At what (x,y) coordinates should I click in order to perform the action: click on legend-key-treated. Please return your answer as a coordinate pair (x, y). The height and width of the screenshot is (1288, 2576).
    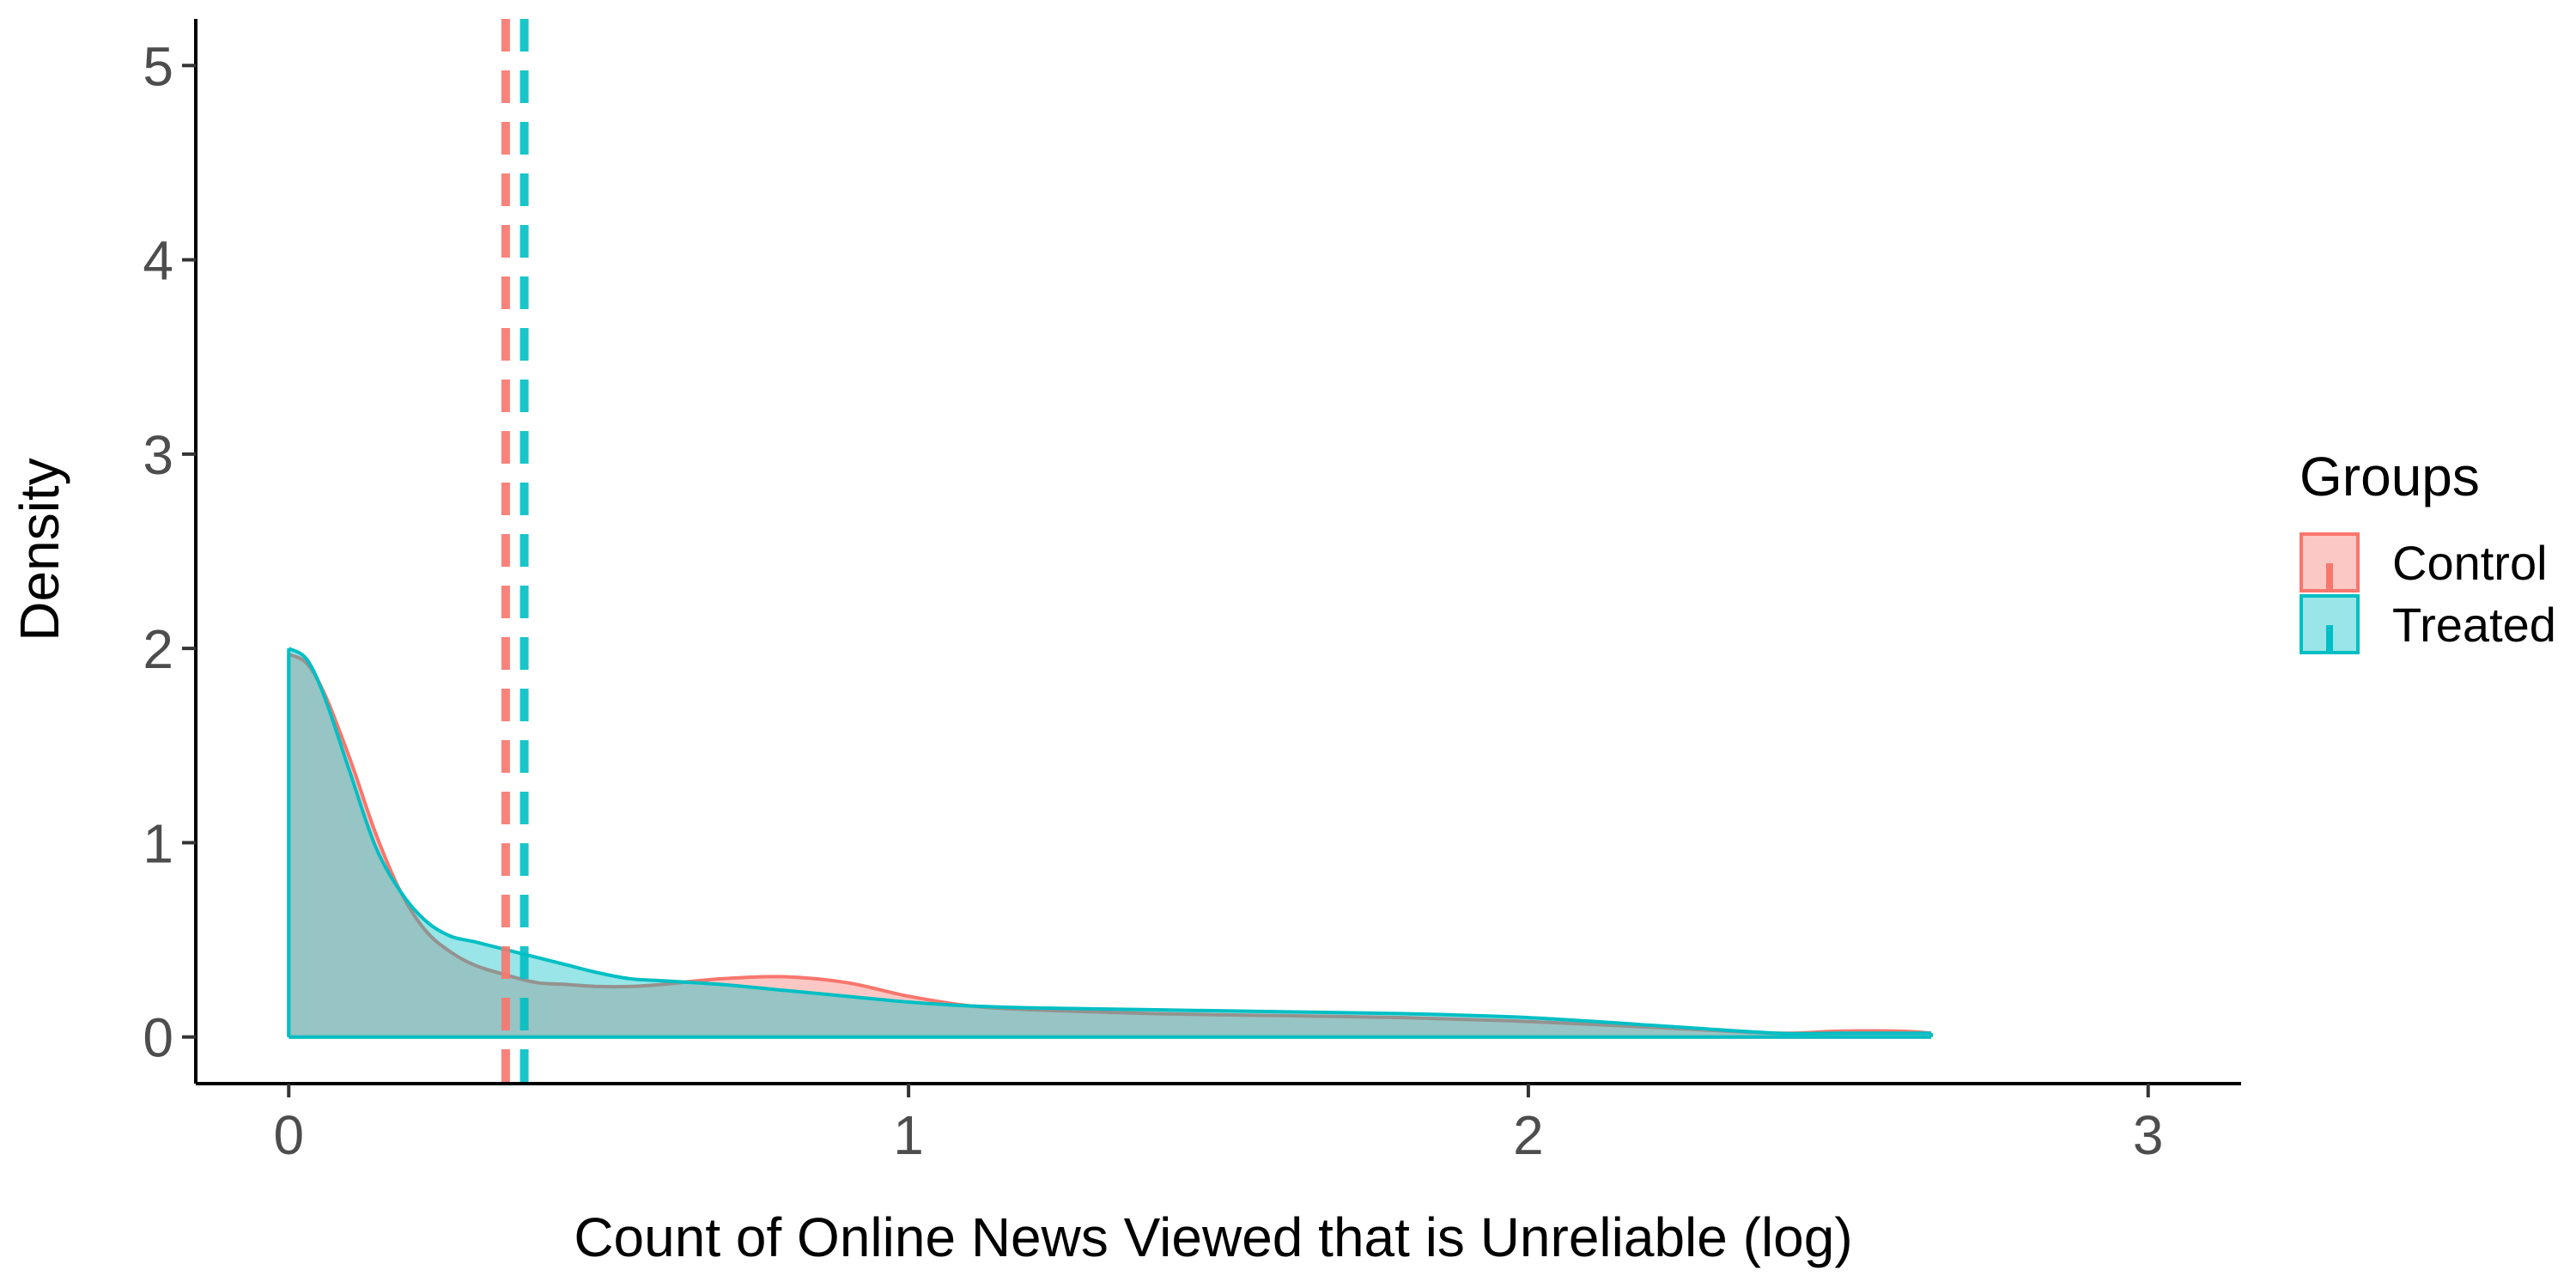
    Looking at the image, I should click on (2330, 624).